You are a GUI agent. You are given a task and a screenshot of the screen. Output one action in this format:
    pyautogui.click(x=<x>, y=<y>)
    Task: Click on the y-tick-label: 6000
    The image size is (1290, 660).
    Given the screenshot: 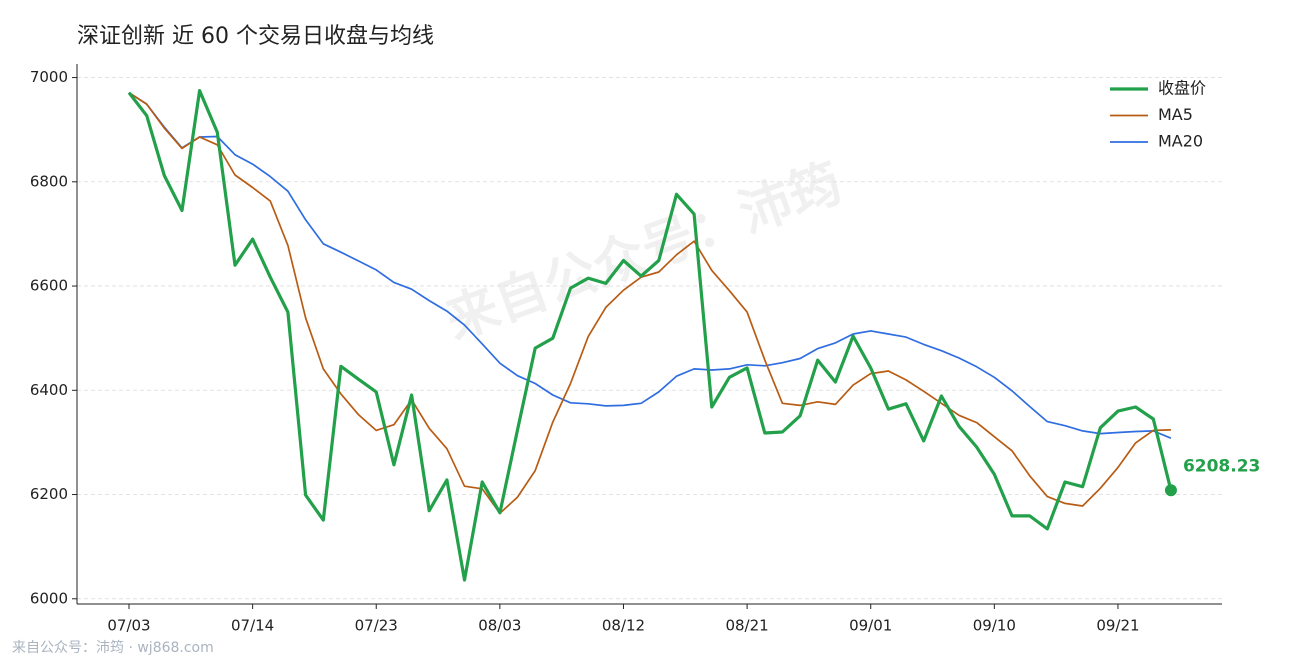 What is the action you would take?
    pyautogui.click(x=49, y=598)
    